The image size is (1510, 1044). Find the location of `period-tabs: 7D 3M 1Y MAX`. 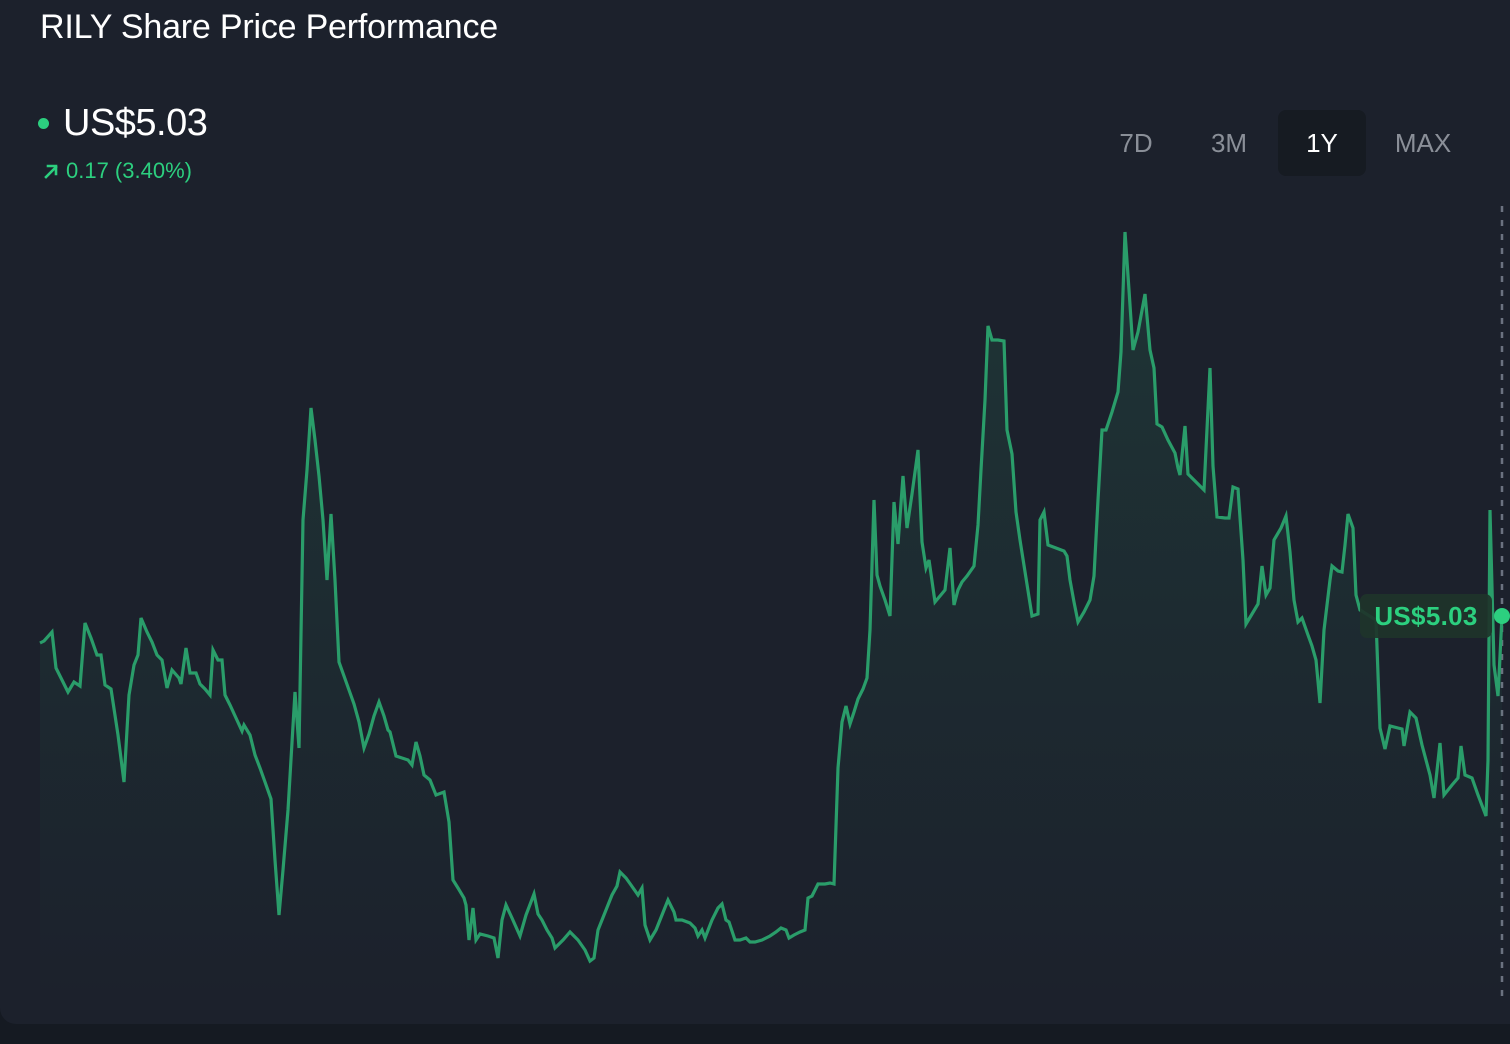

period-tabs: 7D 3M 1Y MAX is located at coordinates (1286, 143).